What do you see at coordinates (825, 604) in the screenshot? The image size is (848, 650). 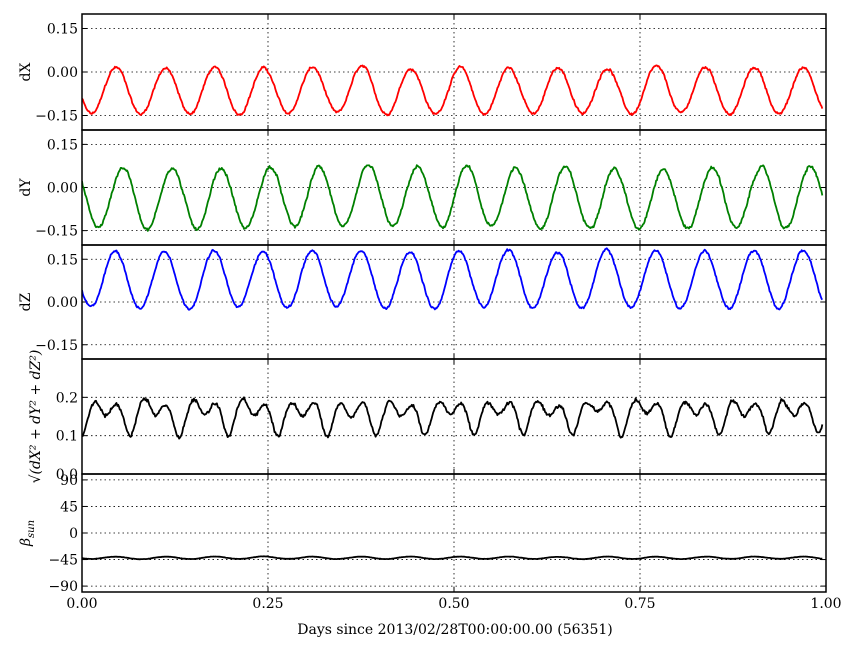 I see `x-tick-label: 1.00` at bounding box center [825, 604].